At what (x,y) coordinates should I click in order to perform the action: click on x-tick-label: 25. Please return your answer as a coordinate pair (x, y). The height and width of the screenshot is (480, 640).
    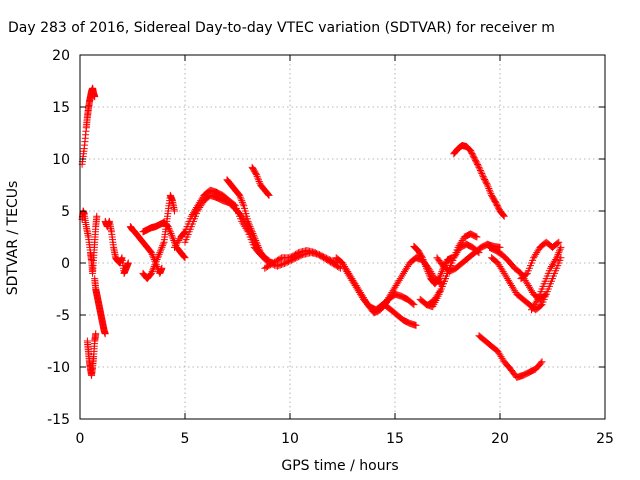
    Looking at the image, I should click on (605, 439).